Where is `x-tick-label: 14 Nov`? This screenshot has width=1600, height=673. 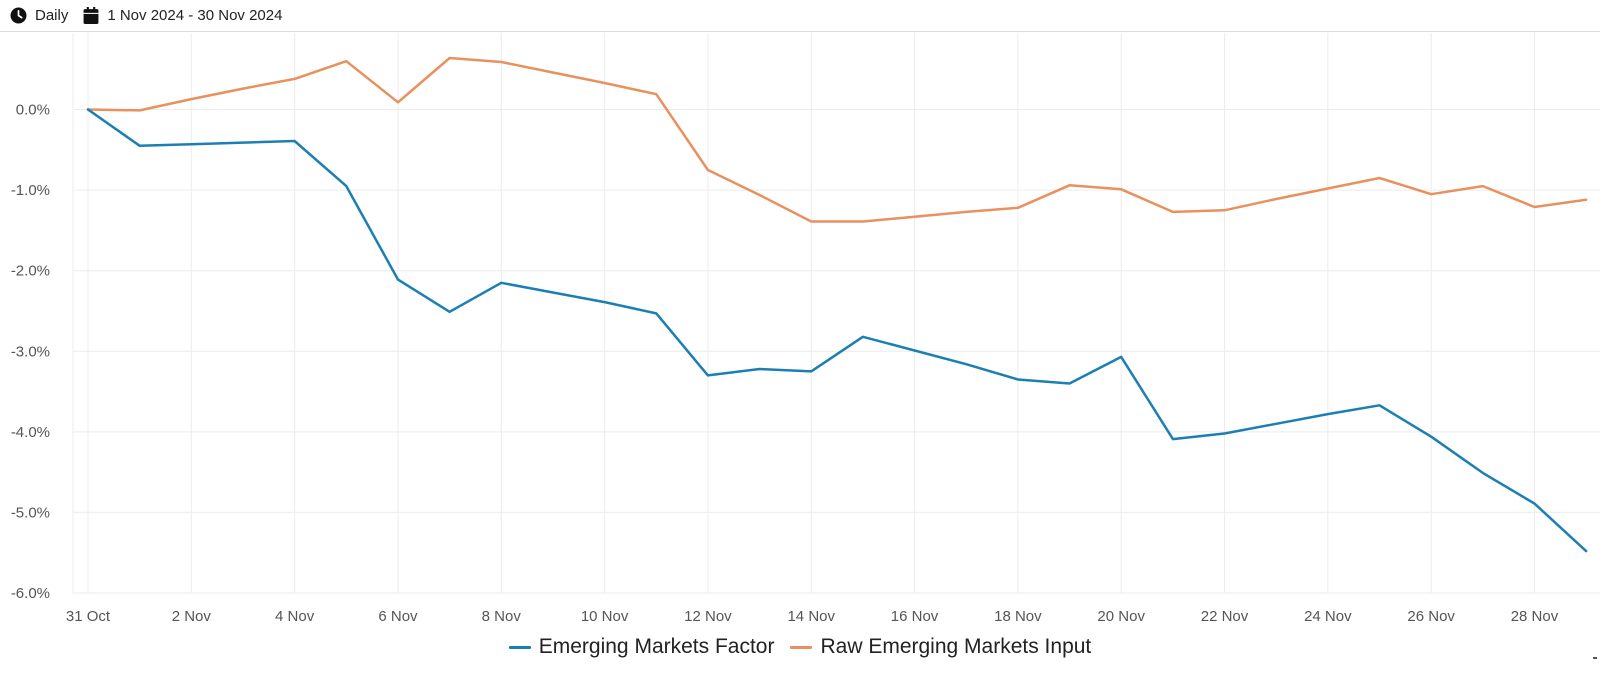
x-tick-label: 14 Nov is located at coordinates (811, 616).